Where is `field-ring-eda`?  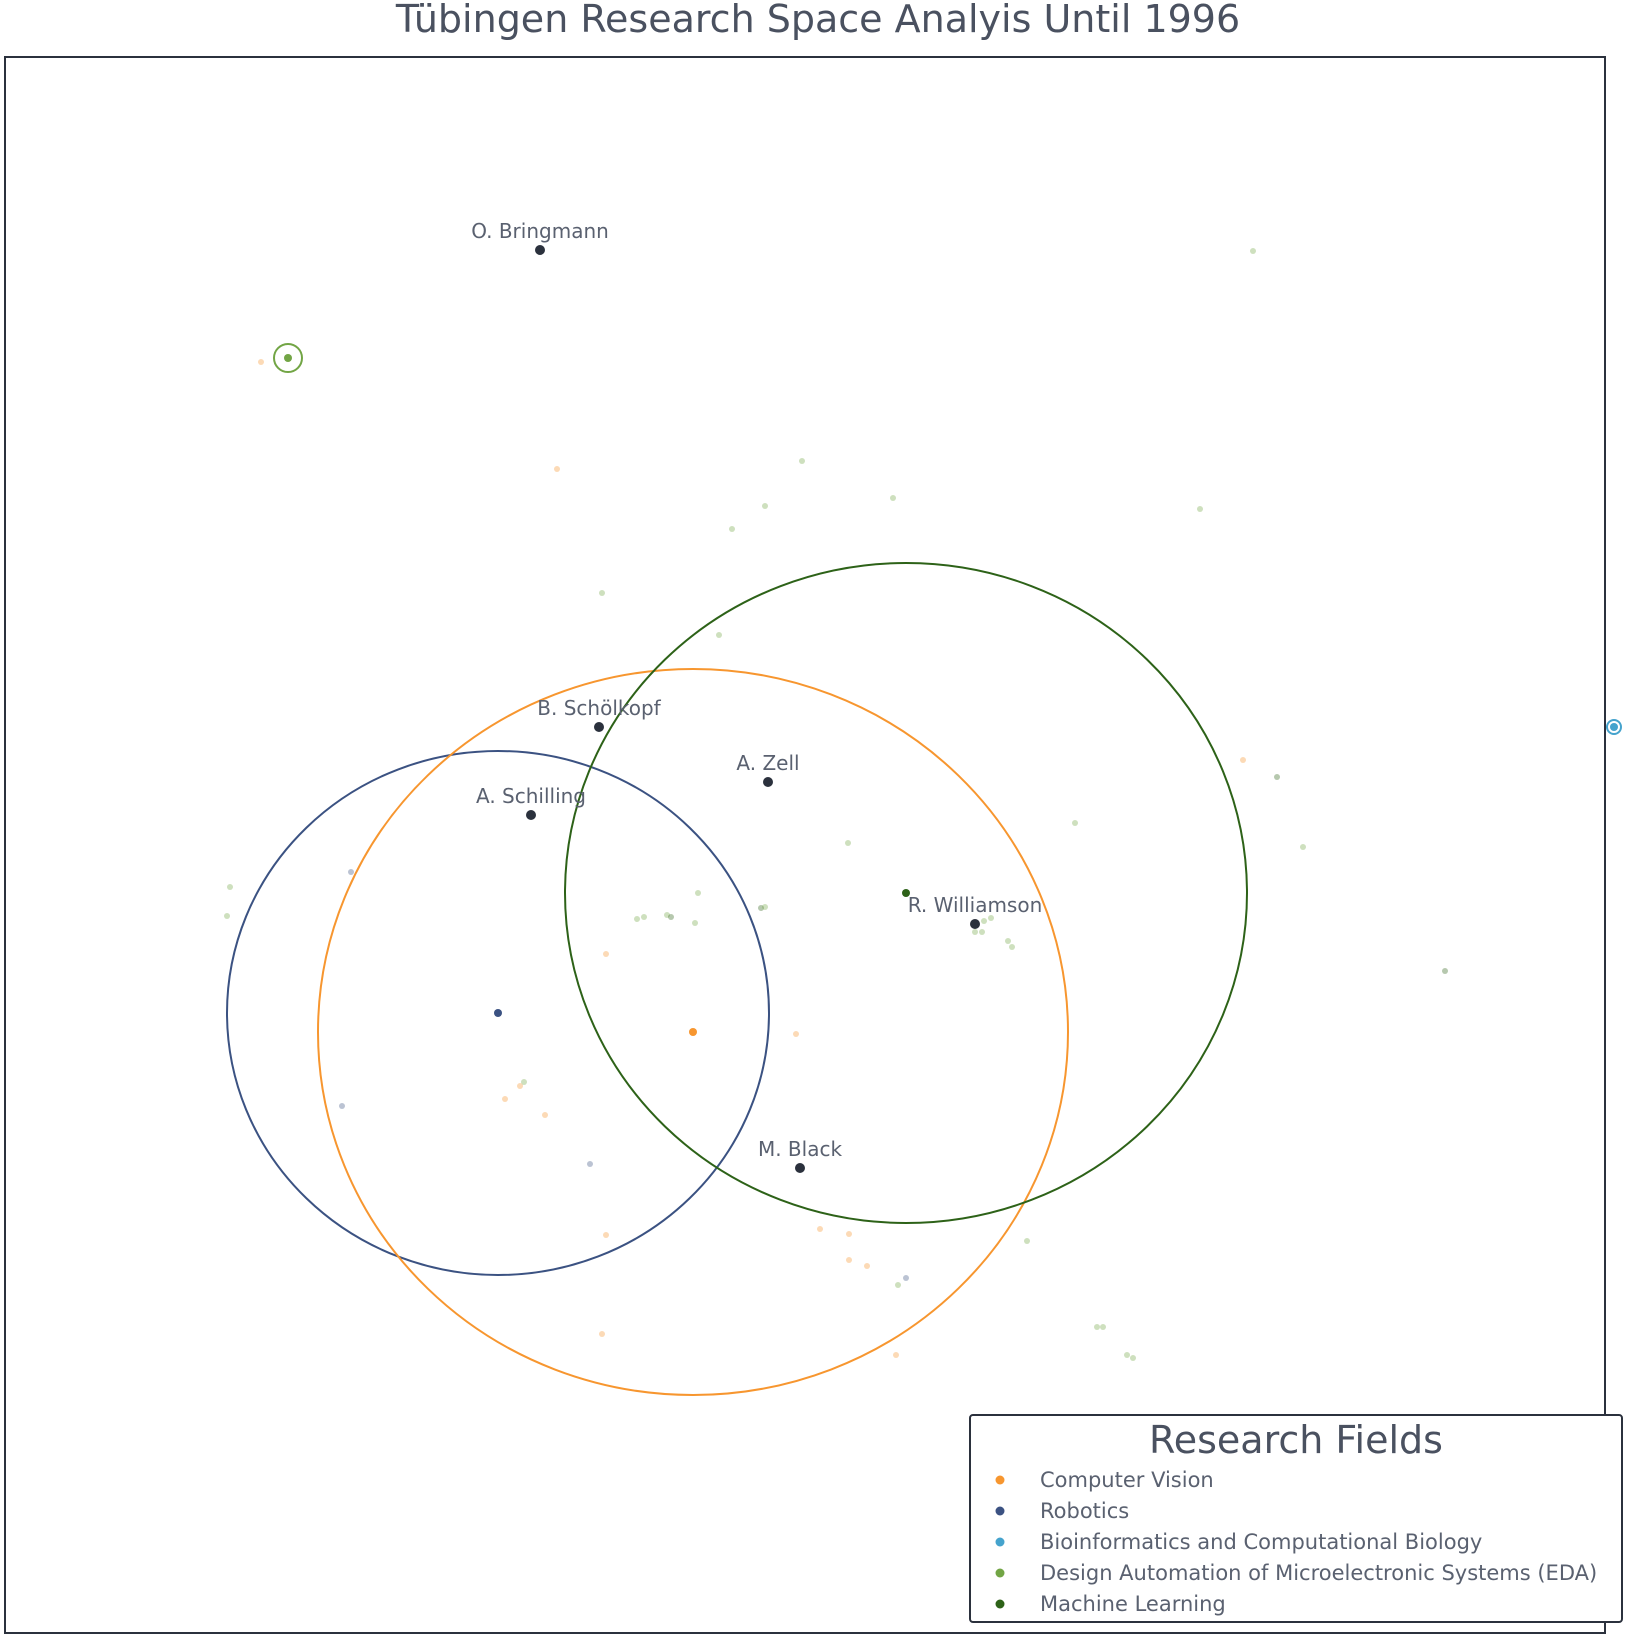
field-ring-eda is located at coordinates (288, 358).